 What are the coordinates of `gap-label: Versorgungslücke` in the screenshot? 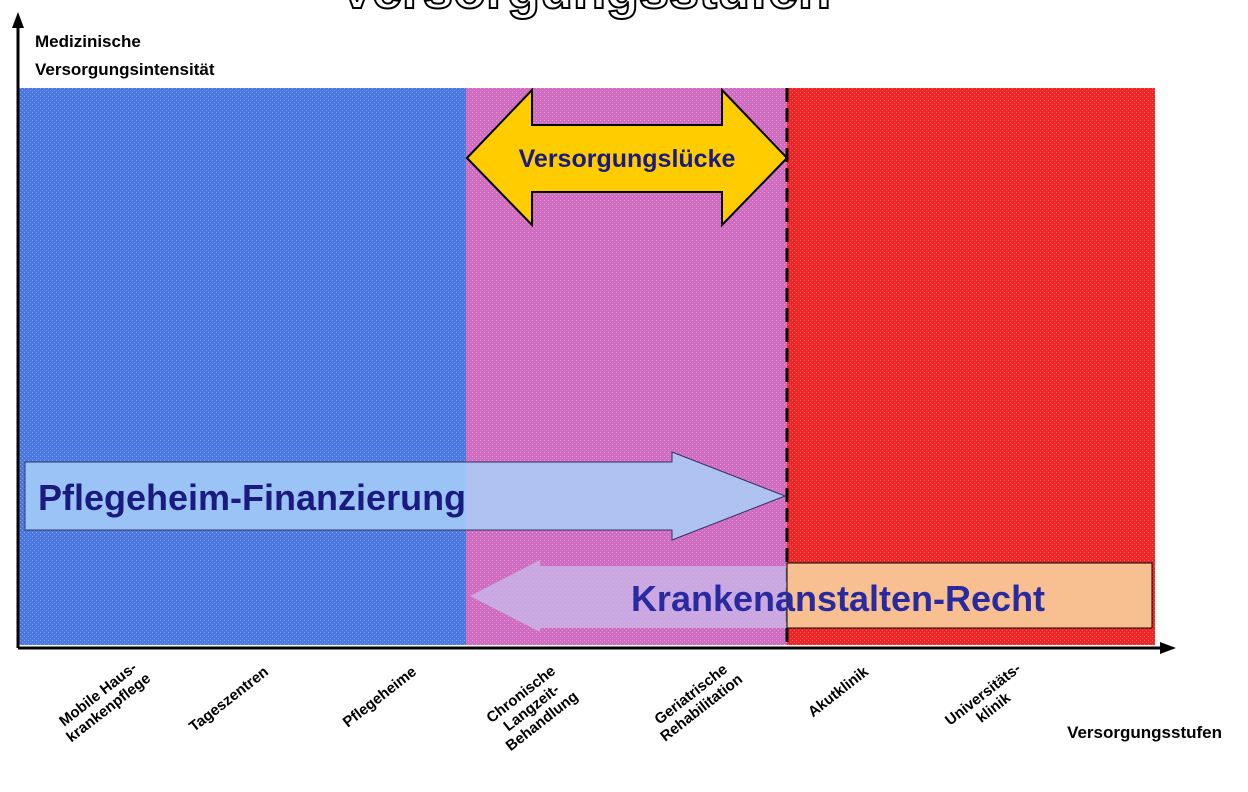 It's located at (627, 159).